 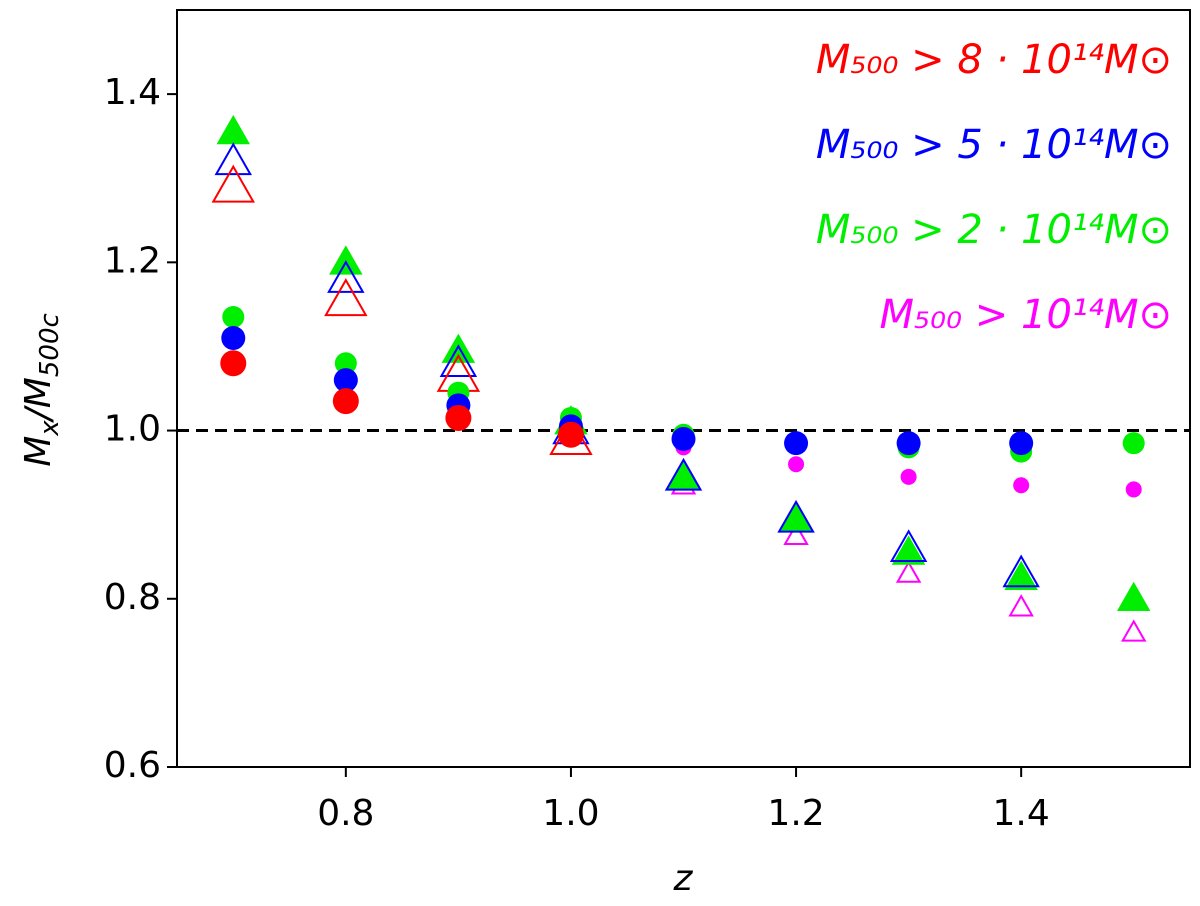 What do you see at coordinates (50, 345) in the screenshot?
I see `y-label-subscript: 500c` at bounding box center [50, 345].